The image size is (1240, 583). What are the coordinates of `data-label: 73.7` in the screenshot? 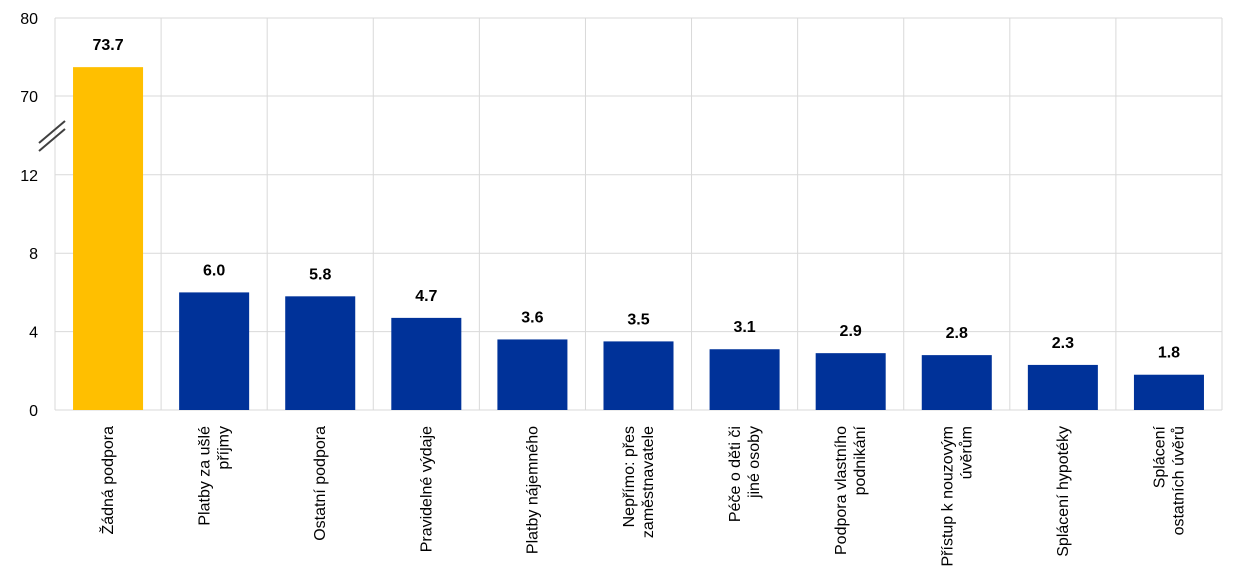 It's located at (107, 45).